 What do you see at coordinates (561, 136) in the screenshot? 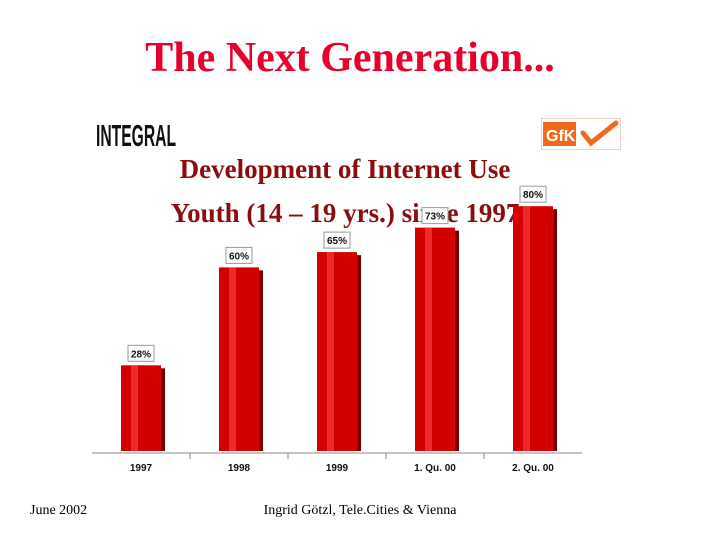
I see `gfk-logo-text: GfK` at bounding box center [561, 136].